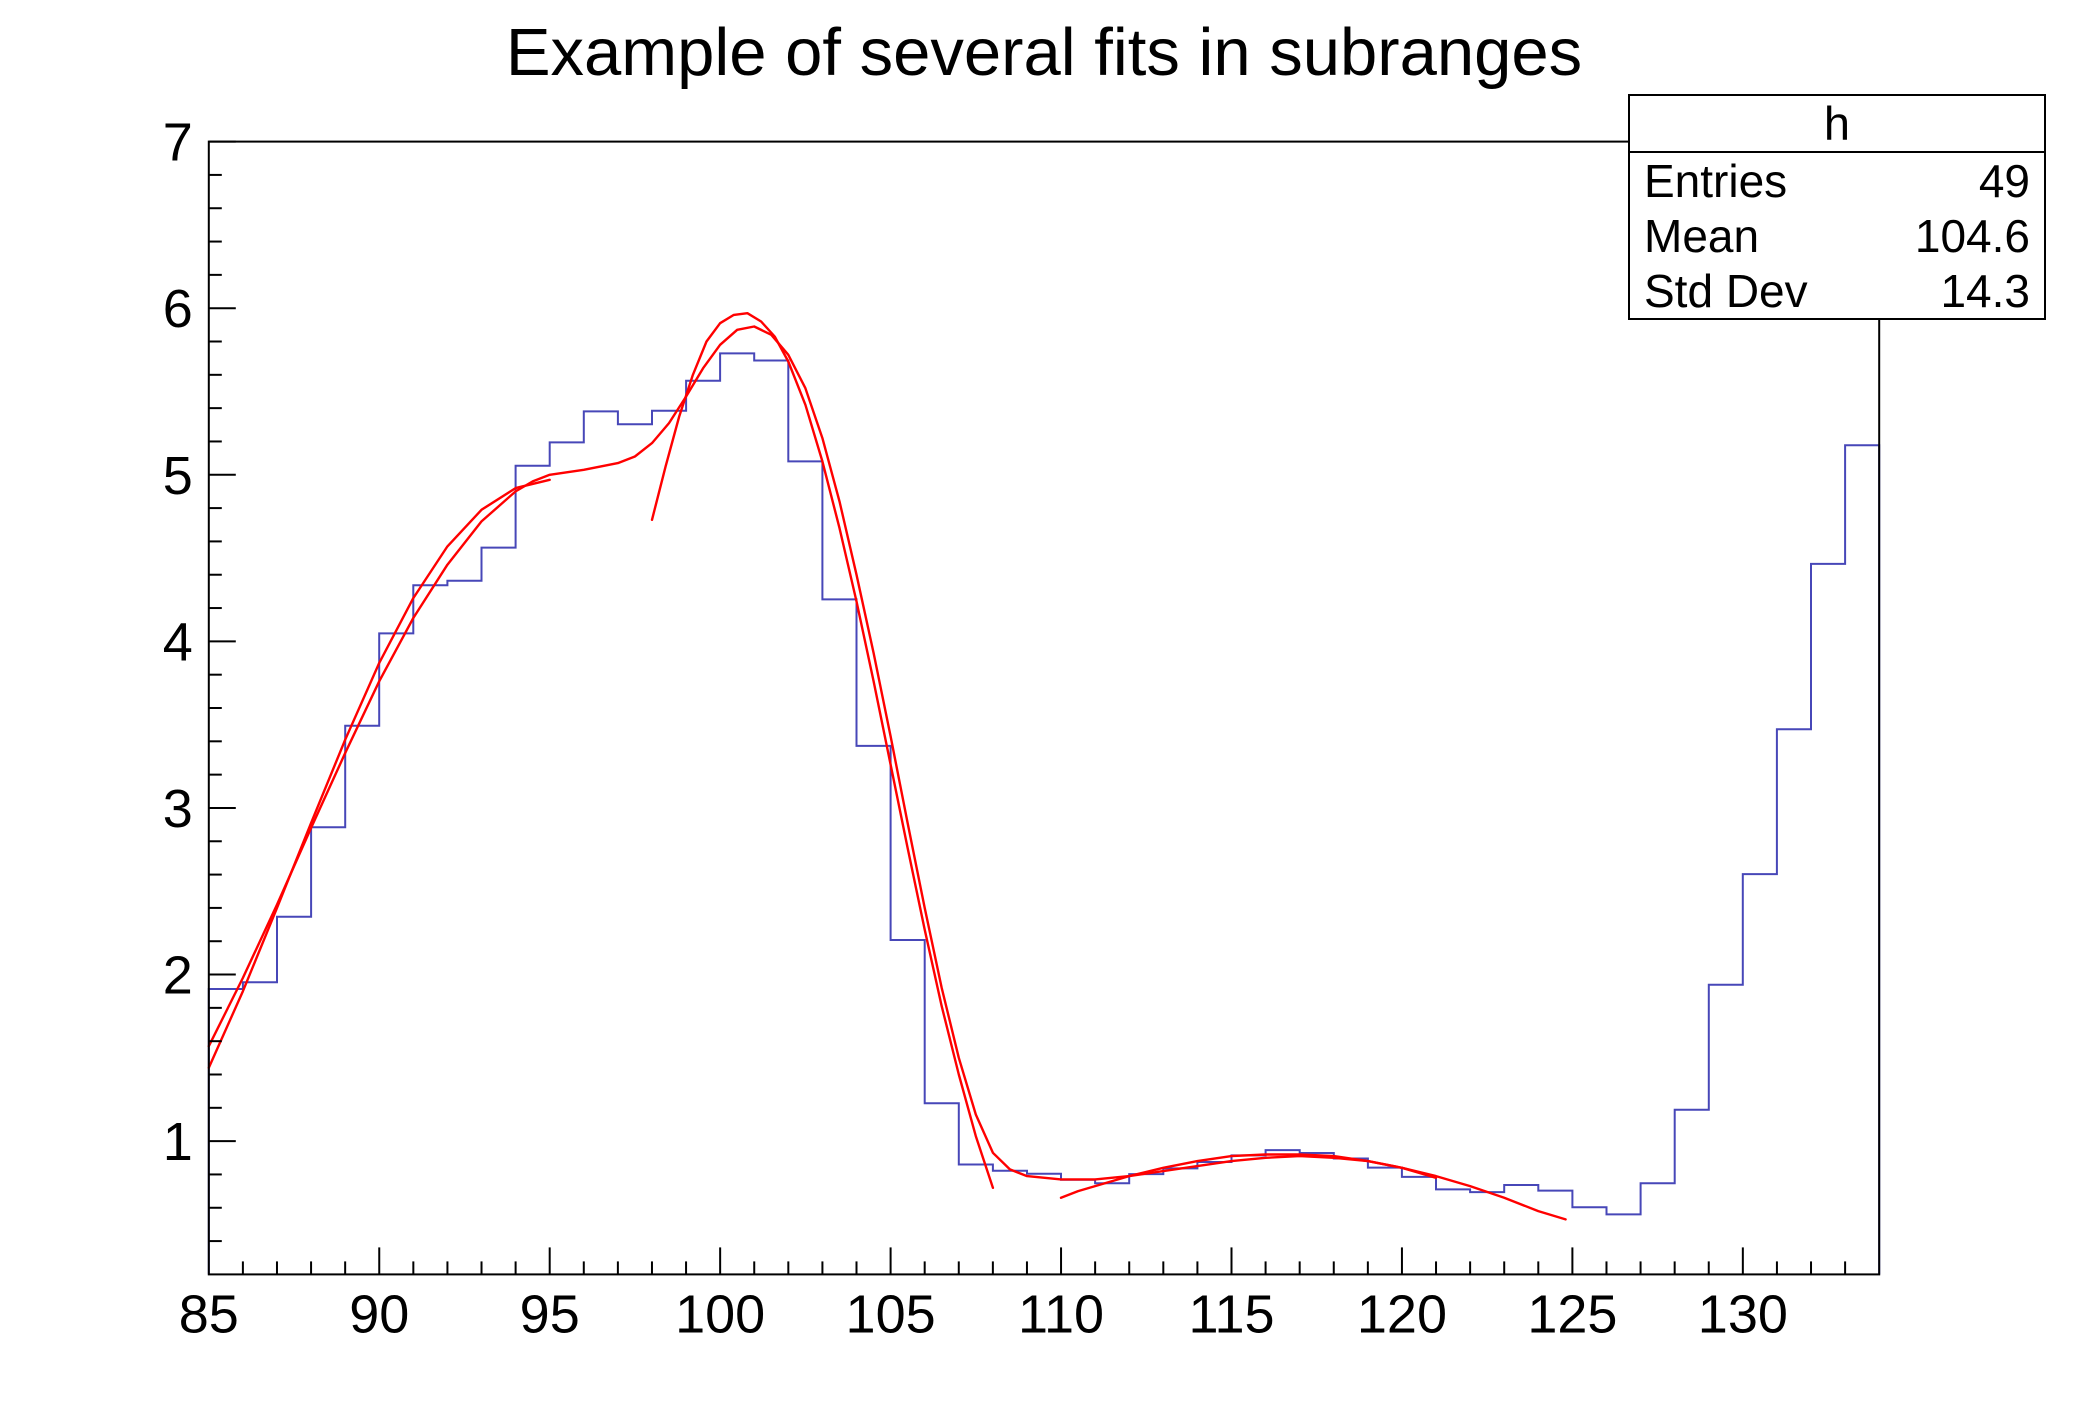 This screenshot has height=1416, width=2088. I want to click on stats-stddev-label: Std Dev, so click(1726, 290).